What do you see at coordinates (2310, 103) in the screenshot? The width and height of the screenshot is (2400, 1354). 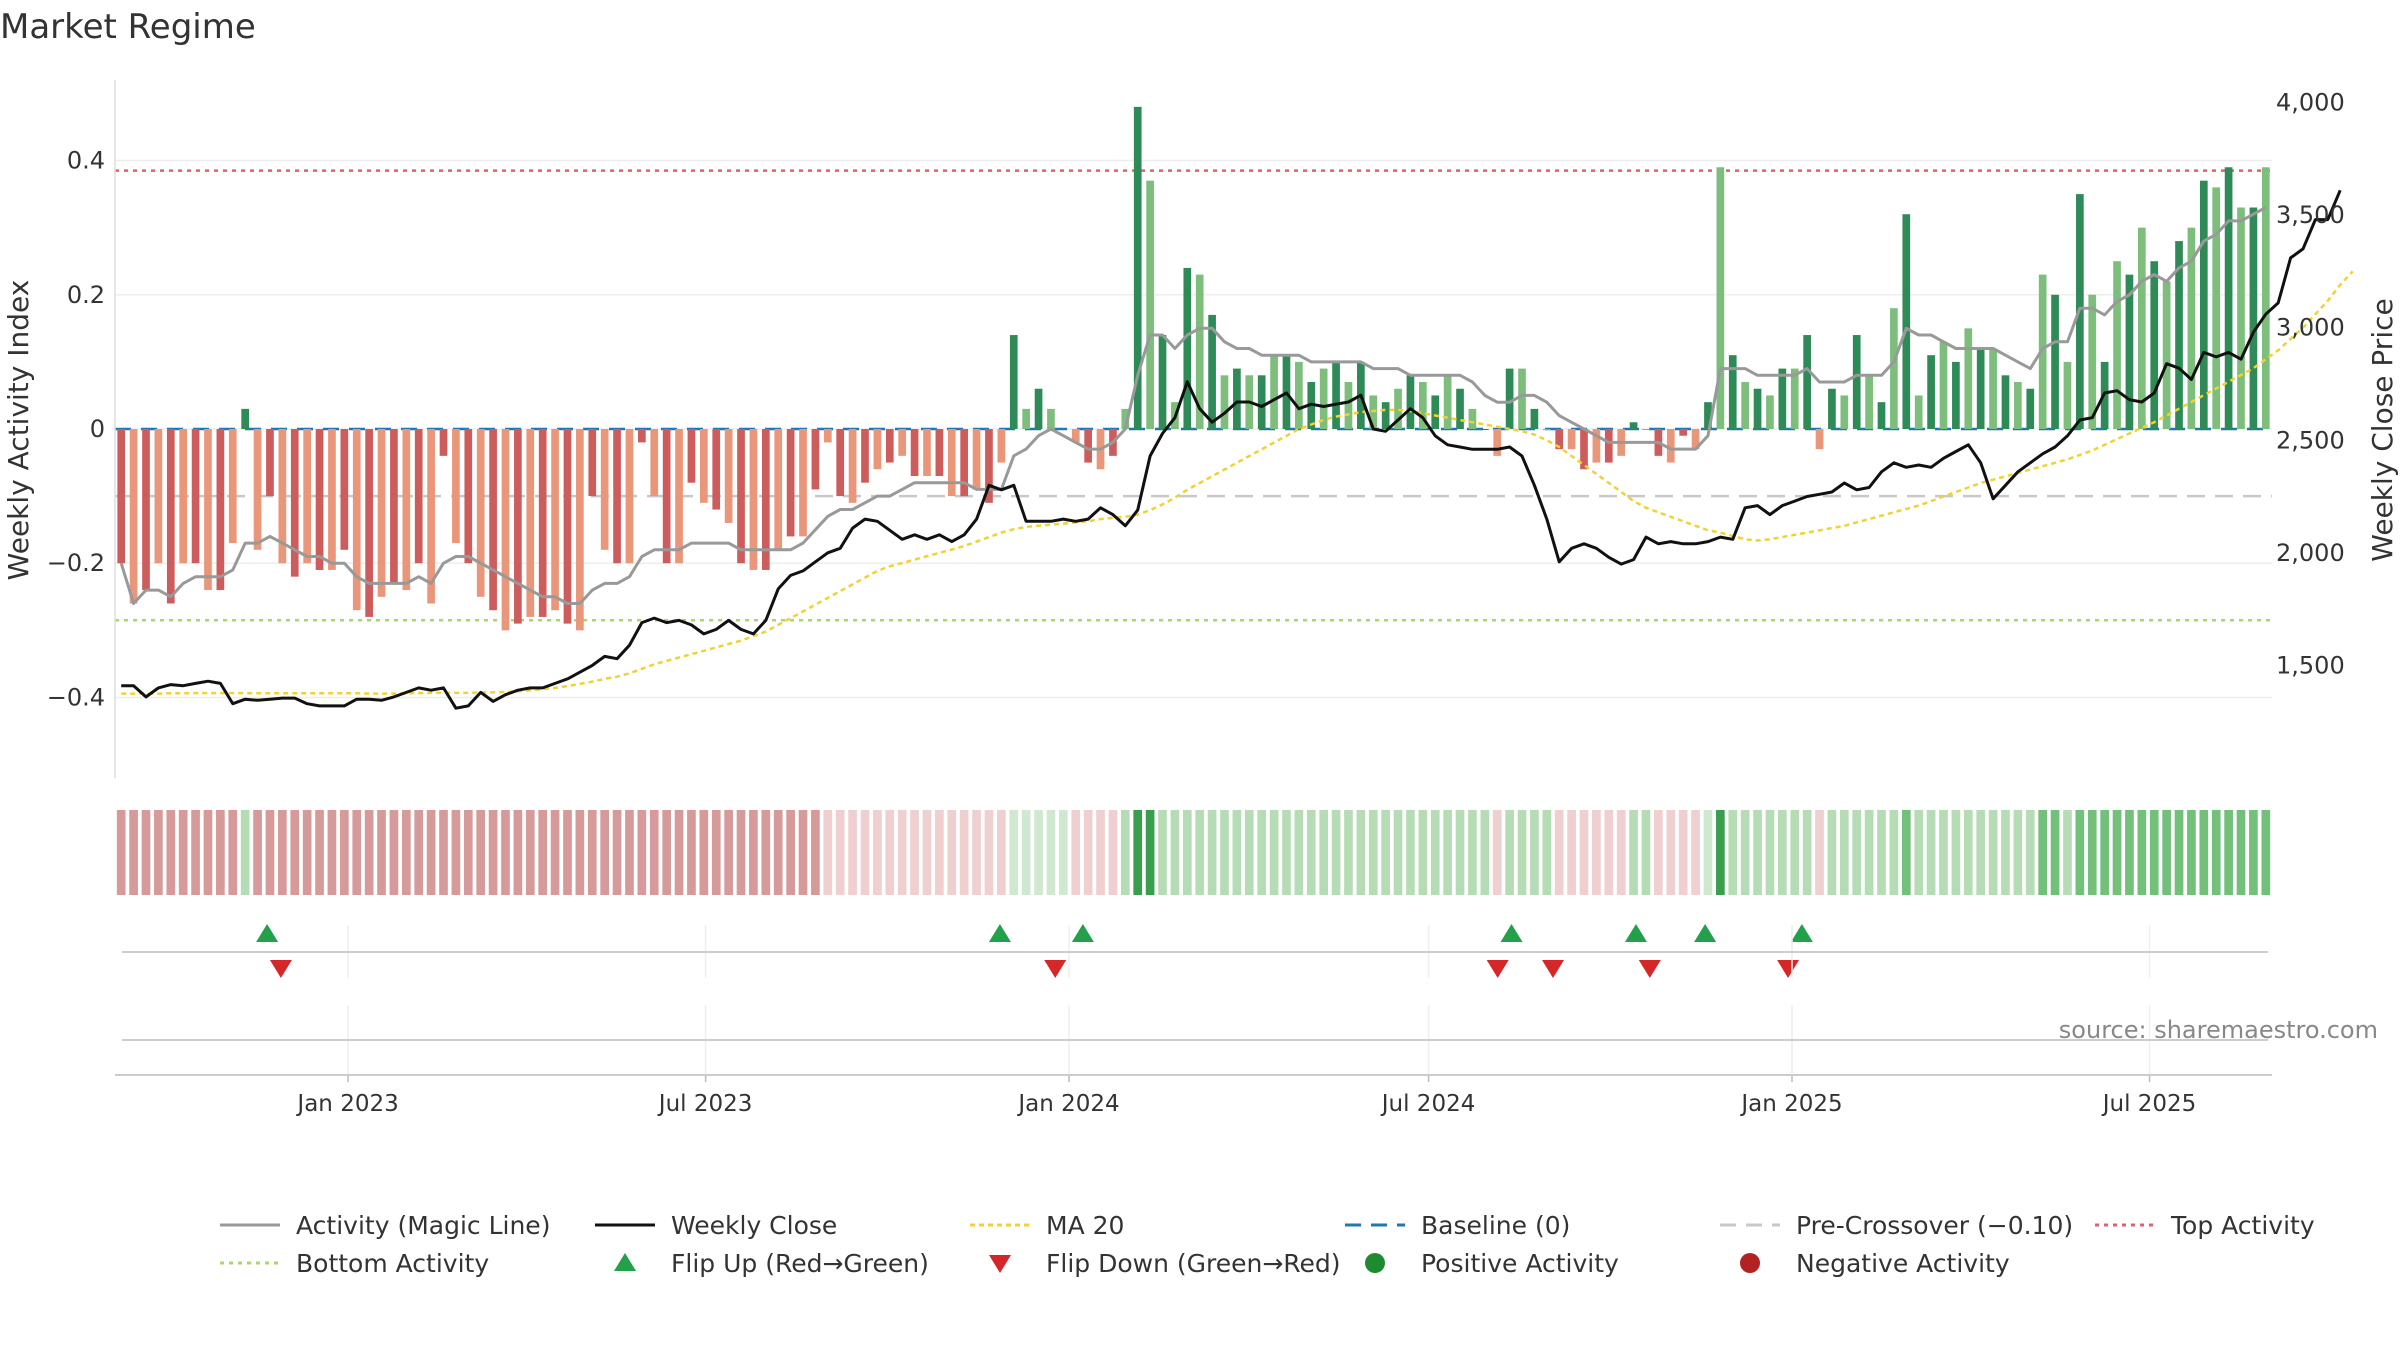 I see `right-tick-label-5: 4,000` at bounding box center [2310, 103].